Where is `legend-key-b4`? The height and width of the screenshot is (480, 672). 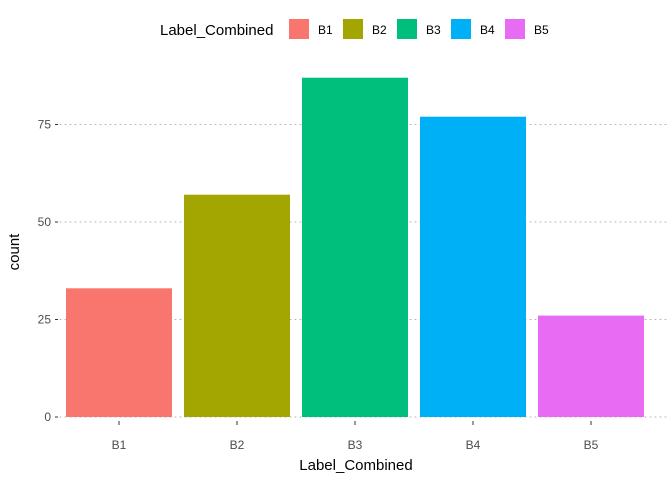
legend-key-b4 is located at coordinates (461, 29).